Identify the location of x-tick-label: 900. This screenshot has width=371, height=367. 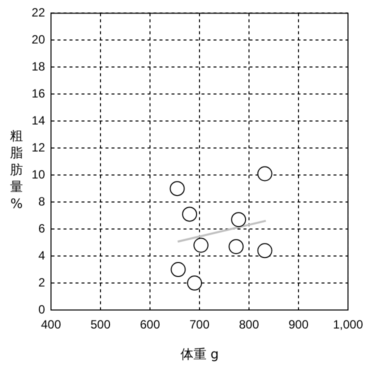
(298, 325).